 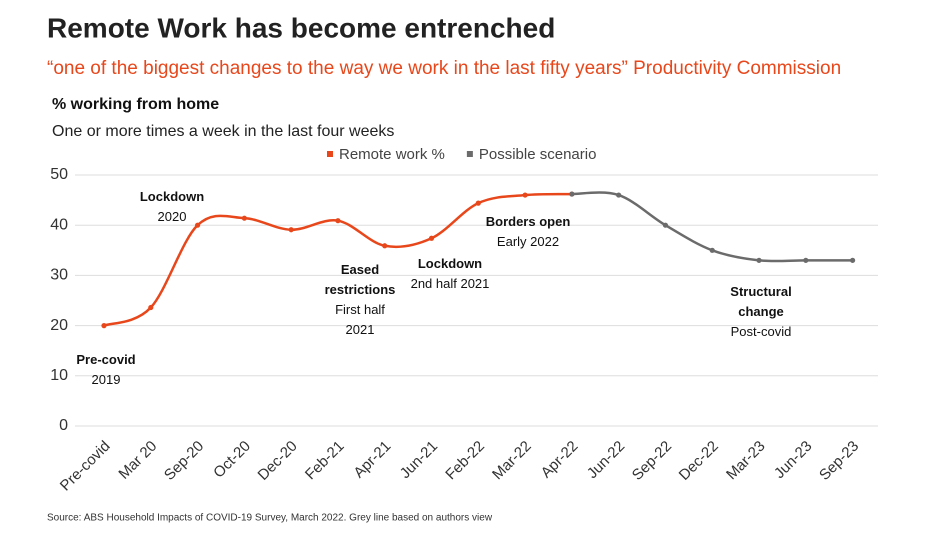 What do you see at coordinates (59, 275) in the screenshot?
I see `y-tick-label: 30` at bounding box center [59, 275].